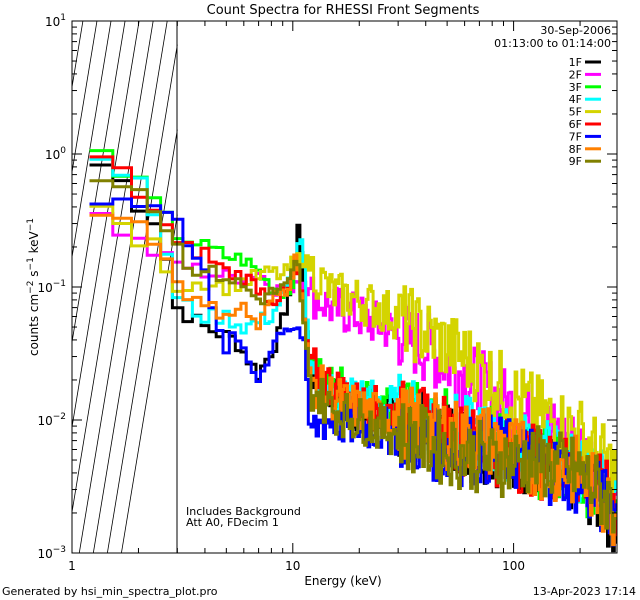 Image resolution: width=640 pixels, height=600 pixels. Describe the element at coordinates (51, 287) in the screenshot. I see `y-tick-label: 10⁻¹` at that location.